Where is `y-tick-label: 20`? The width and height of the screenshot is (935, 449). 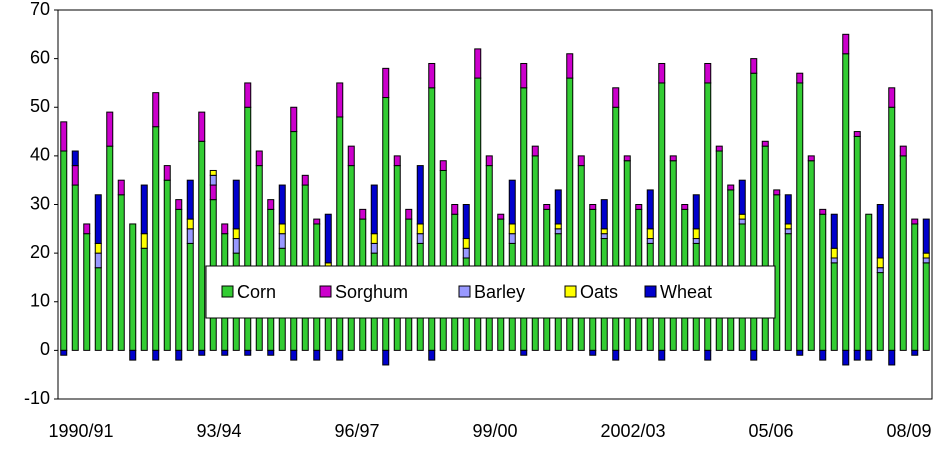 y-tick-label: 20 is located at coordinates (40, 252).